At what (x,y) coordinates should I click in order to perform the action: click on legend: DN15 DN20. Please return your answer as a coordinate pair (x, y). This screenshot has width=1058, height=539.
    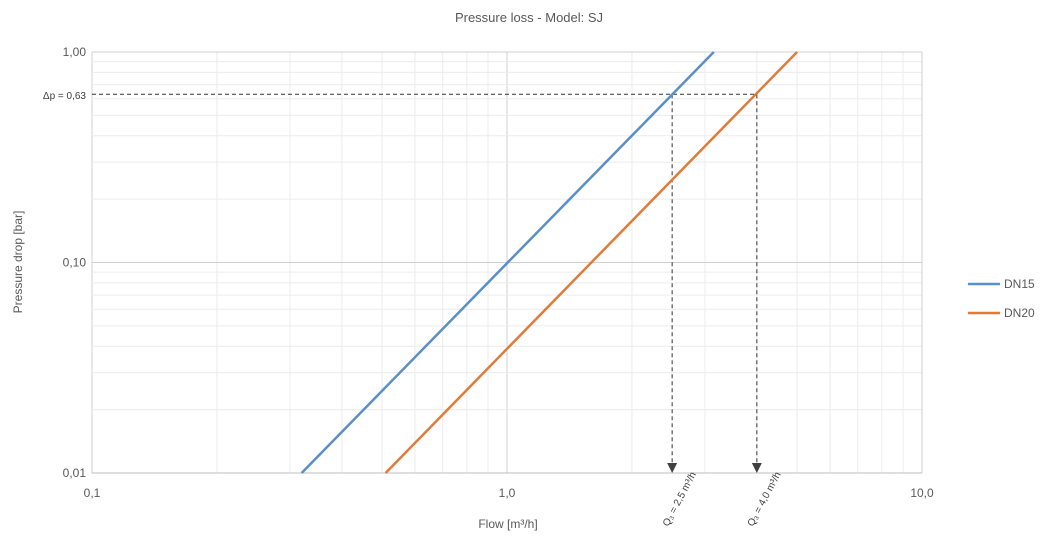
    Looking at the image, I should click on (1001, 298).